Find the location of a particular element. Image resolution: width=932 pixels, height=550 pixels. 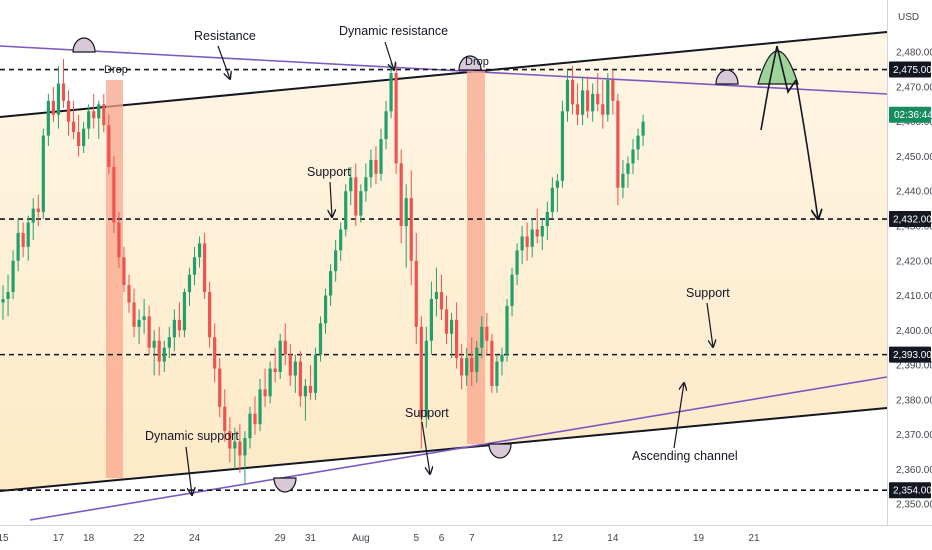

time-tick-label: 6 is located at coordinates (442, 538).